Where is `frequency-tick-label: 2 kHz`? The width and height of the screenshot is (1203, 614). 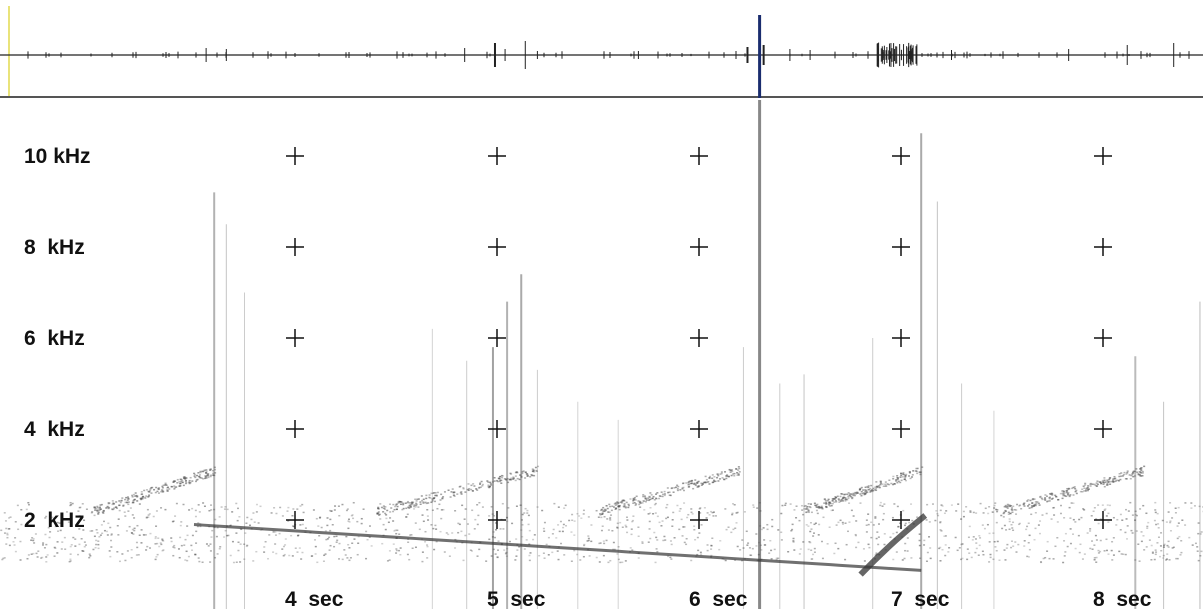 frequency-tick-label: 2 kHz is located at coordinates (54, 520).